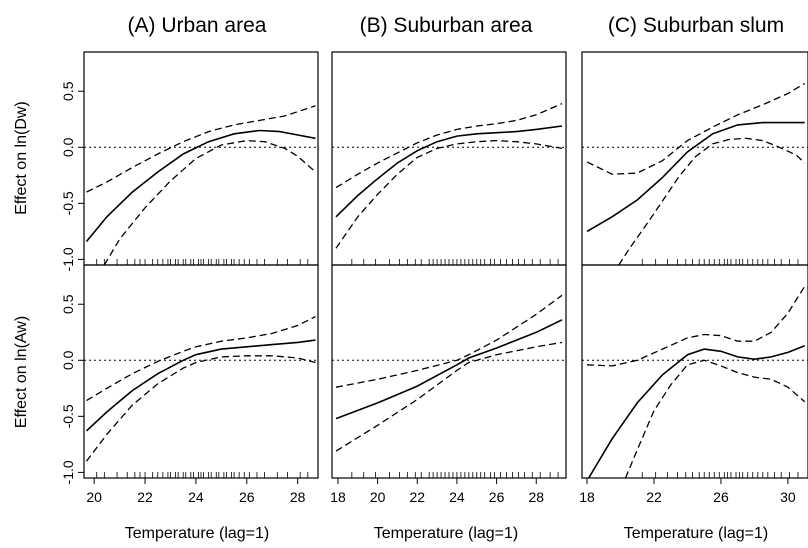 This screenshot has width=808, height=548. Describe the element at coordinates (696, 533) in the screenshot. I see `x-axis-label-col-3: Temperature (lag=1)` at that location.